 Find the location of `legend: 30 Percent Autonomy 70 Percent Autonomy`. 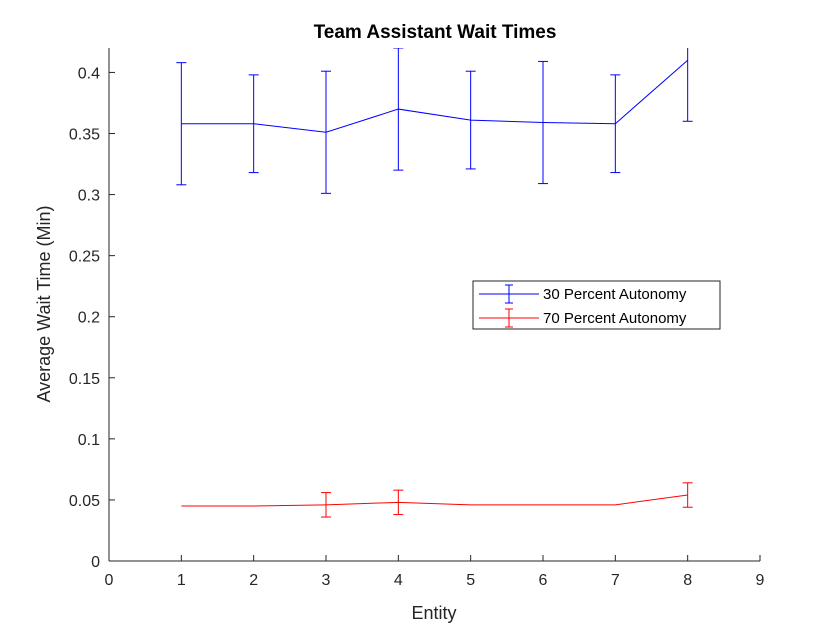

legend: 30 Percent Autonomy 70 Percent Autonomy is located at coordinates (596, 305).